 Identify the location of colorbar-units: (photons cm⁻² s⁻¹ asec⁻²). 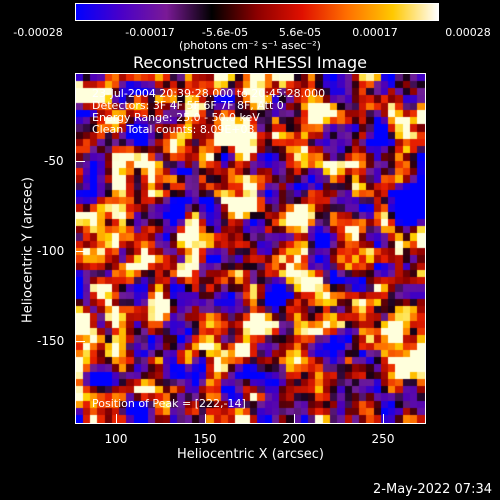
(250, 45).